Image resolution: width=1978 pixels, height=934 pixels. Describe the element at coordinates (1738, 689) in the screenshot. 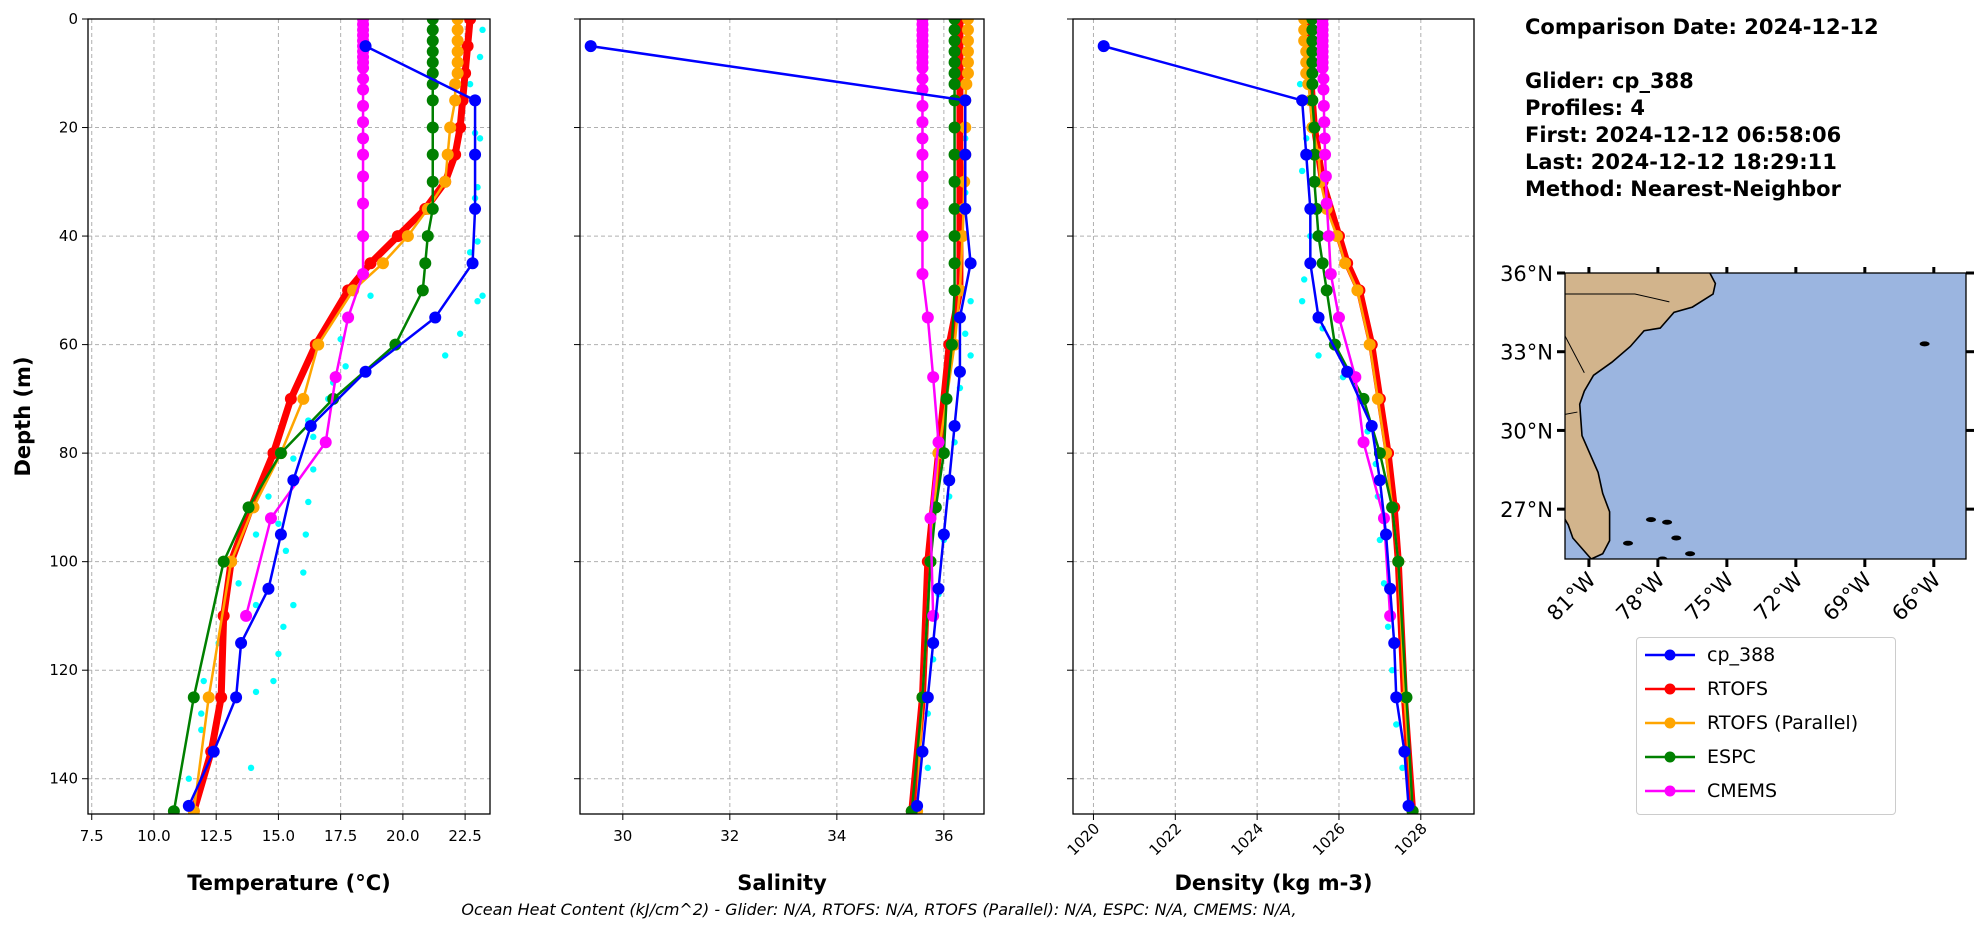

I see `legend-label: RTOFS` at that location.